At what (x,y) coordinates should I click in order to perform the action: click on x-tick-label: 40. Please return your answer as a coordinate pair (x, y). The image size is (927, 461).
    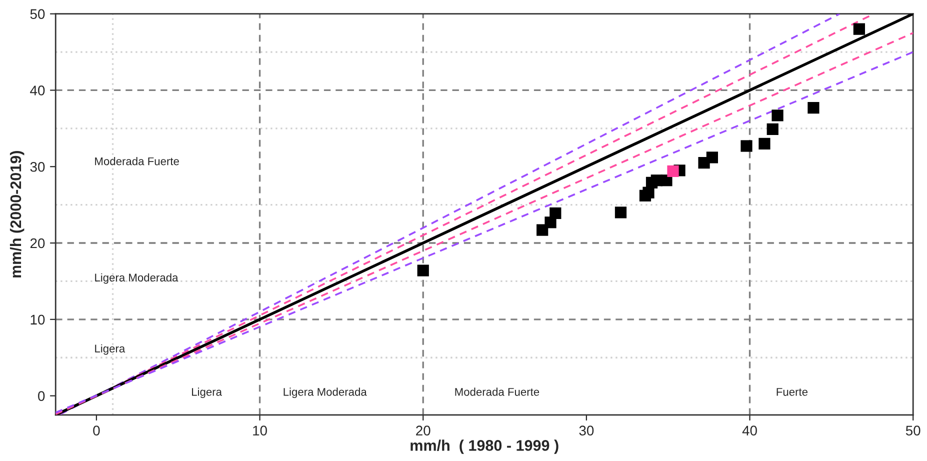
    Looking at the image, I should click on (749, 431).